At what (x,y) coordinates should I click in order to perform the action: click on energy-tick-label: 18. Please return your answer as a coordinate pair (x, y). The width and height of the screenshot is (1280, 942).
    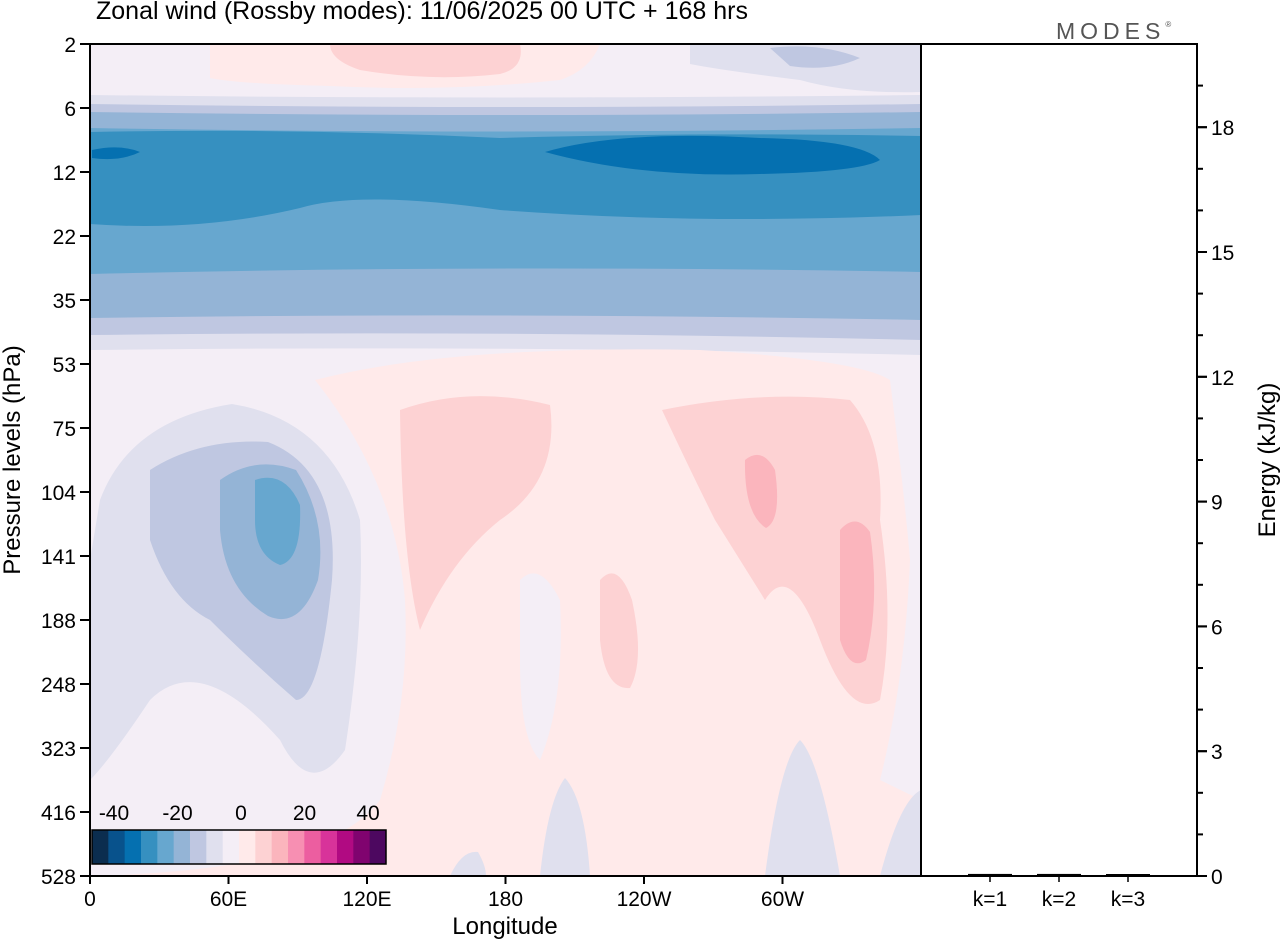
    Looking at the image, I should click on (1222, 128).